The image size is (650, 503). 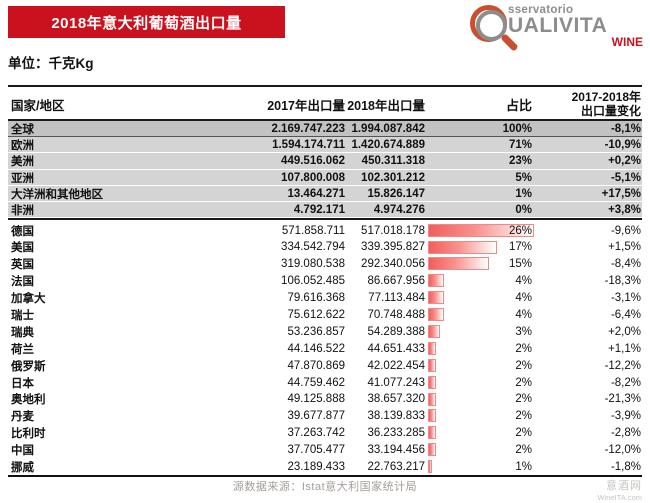 What do you see at coordinates (325, 332) in the screenshot?
I see `table-row: 瑞典 53.236.857 54.289.388 3% +2,0%` at bounding box center [325, 332].